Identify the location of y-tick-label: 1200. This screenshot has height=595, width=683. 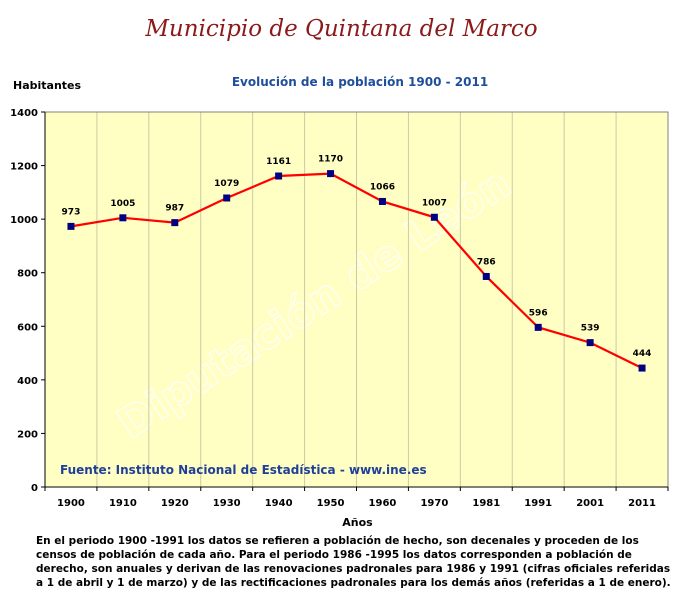
(24, 167).